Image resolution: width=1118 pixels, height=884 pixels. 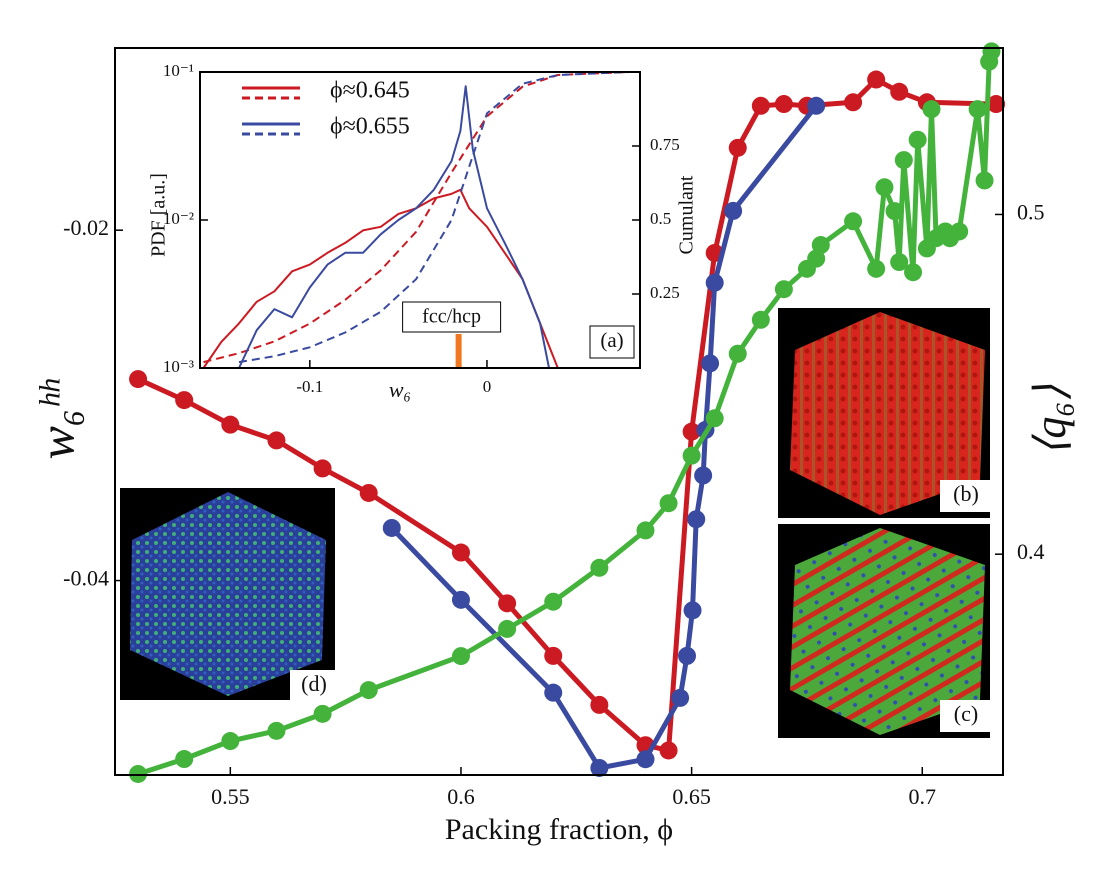 I want to click on cube-d, so click(x=228, y=594).